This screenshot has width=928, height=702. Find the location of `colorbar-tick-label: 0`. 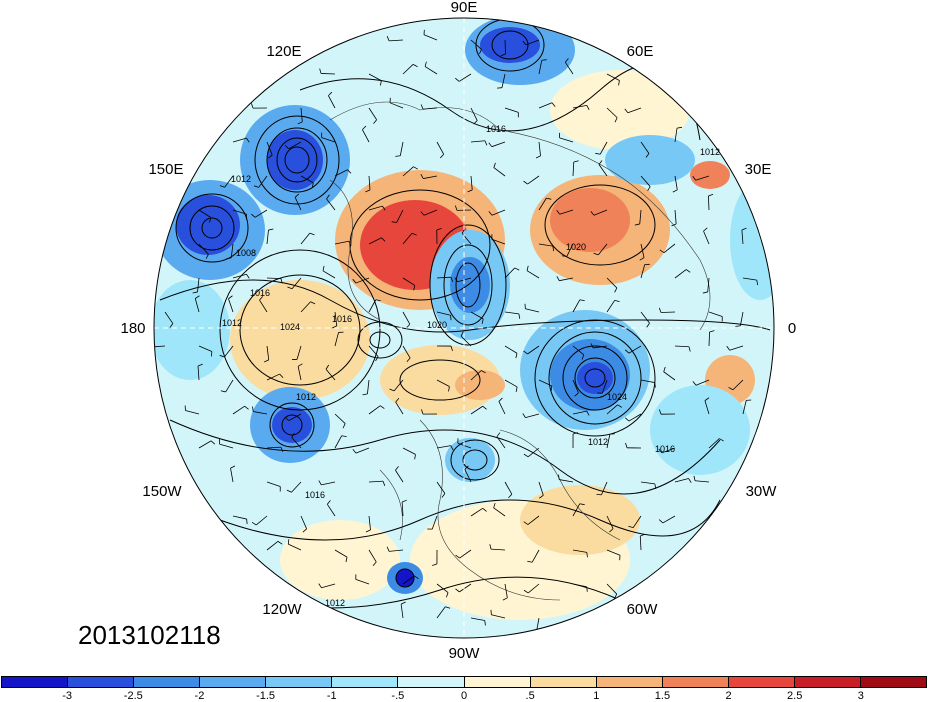

colorbar-tick-label: 0 is located at coordinates (464, 696).